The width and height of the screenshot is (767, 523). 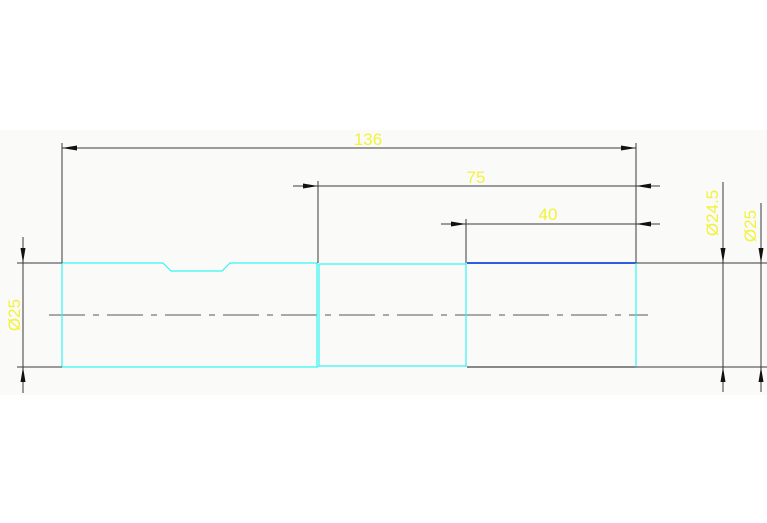 I want to click on dimension-40: 40, so click(x=550, y=234).